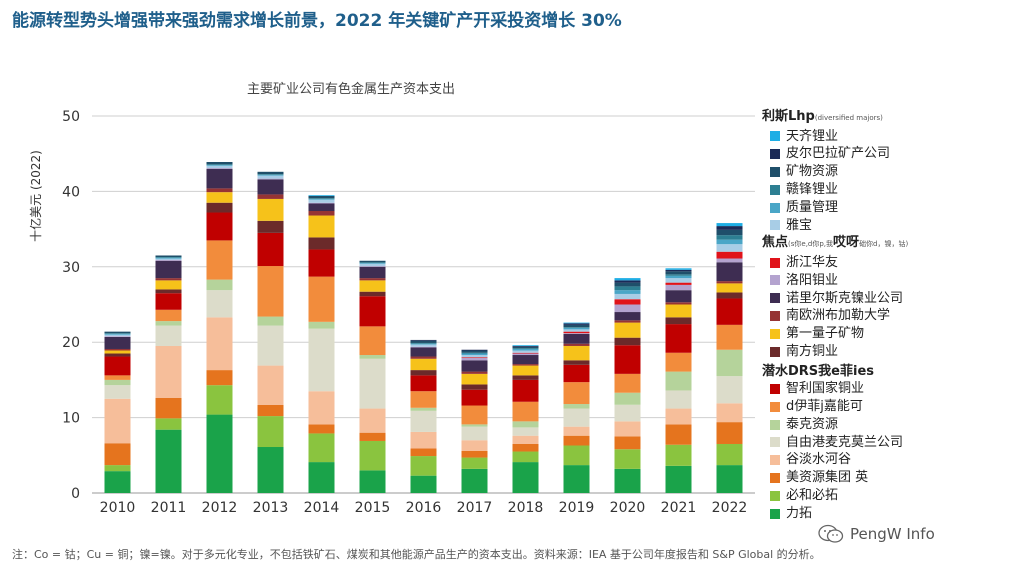  Describe the element at coordinates (71, 117) in the screenshot. I see `y-tick-label: 50` at that location.